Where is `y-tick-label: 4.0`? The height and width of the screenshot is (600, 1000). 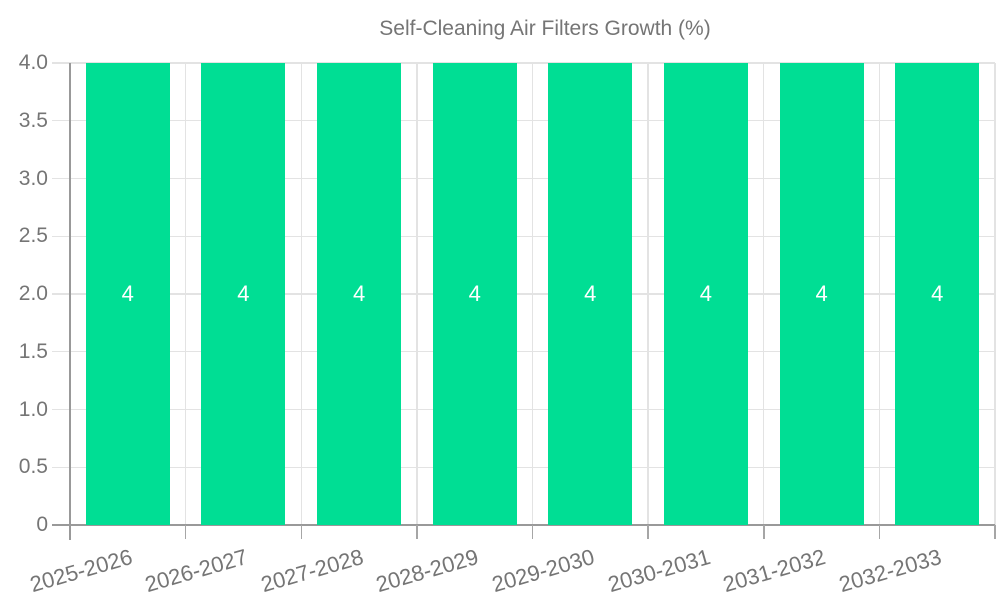 y-tick-label: 4.0 is located at coordinates (33, 62).